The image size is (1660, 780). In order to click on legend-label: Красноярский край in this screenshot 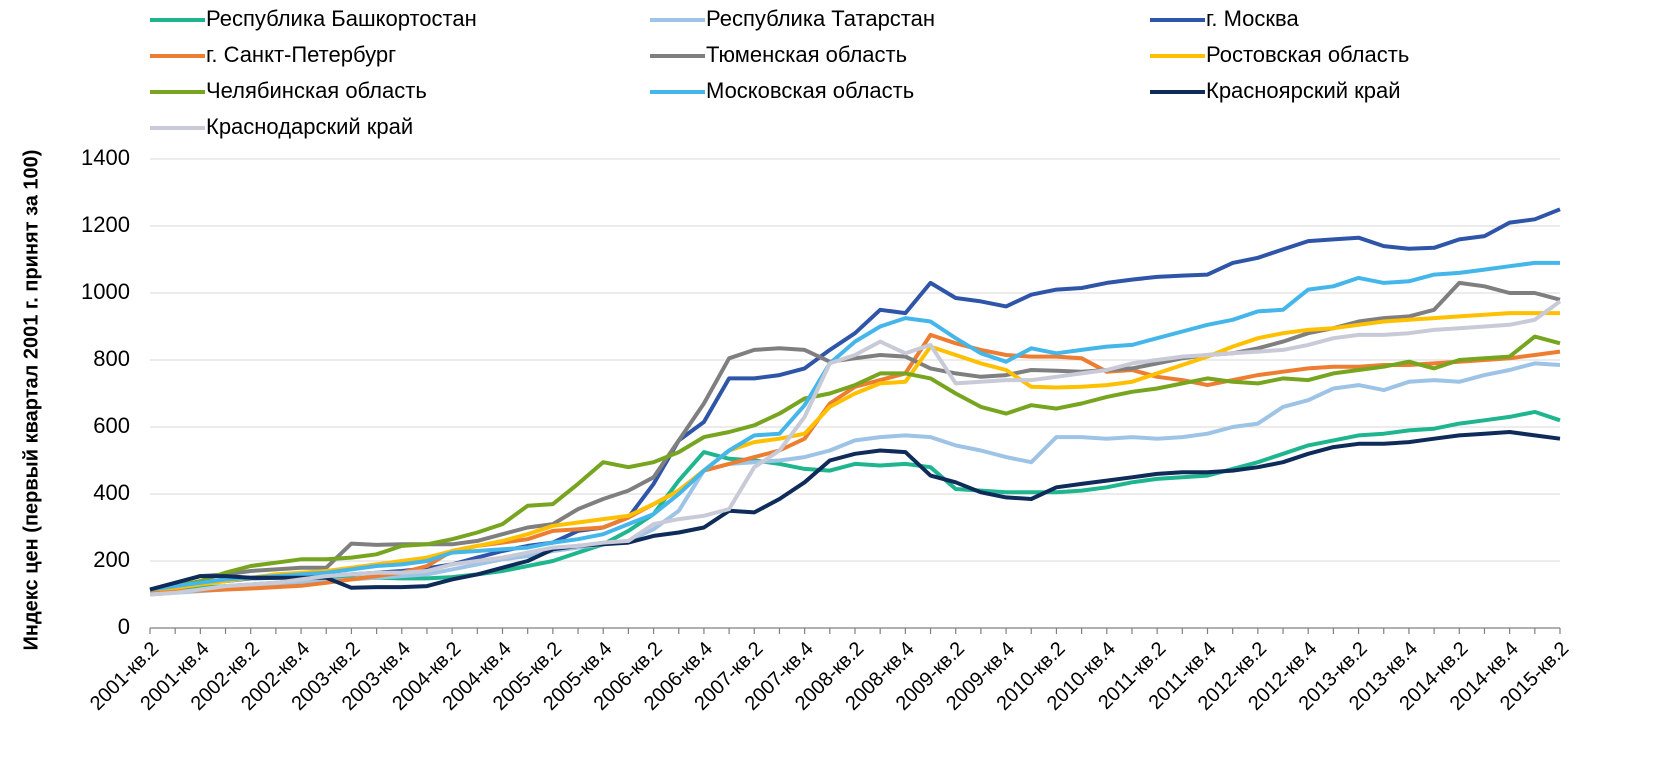, I will do `click(1303, 90)`.